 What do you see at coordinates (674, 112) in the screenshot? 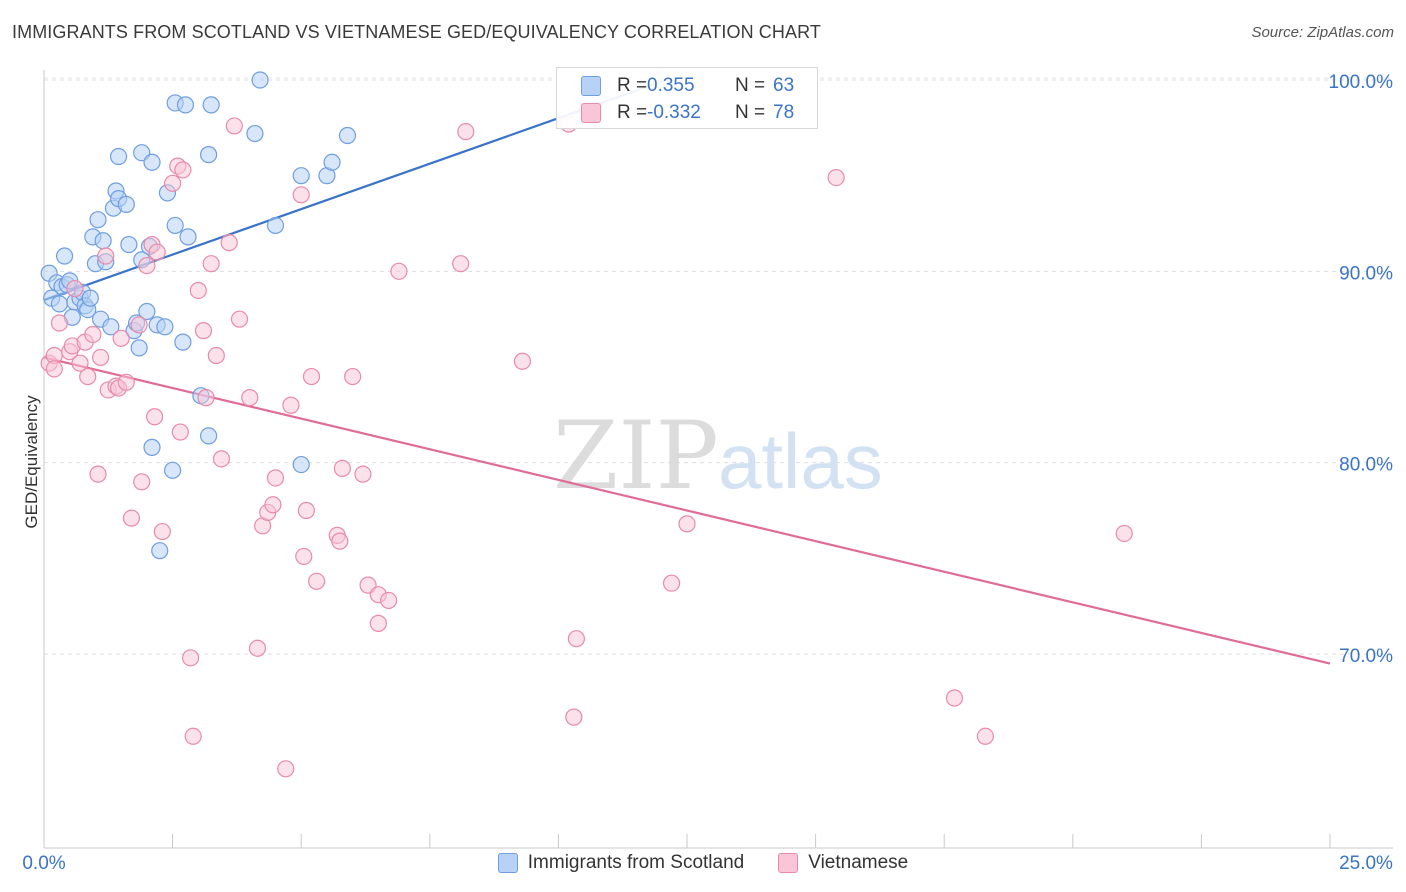
I see `r-value: -0.332` at bounding box center [674, 112].